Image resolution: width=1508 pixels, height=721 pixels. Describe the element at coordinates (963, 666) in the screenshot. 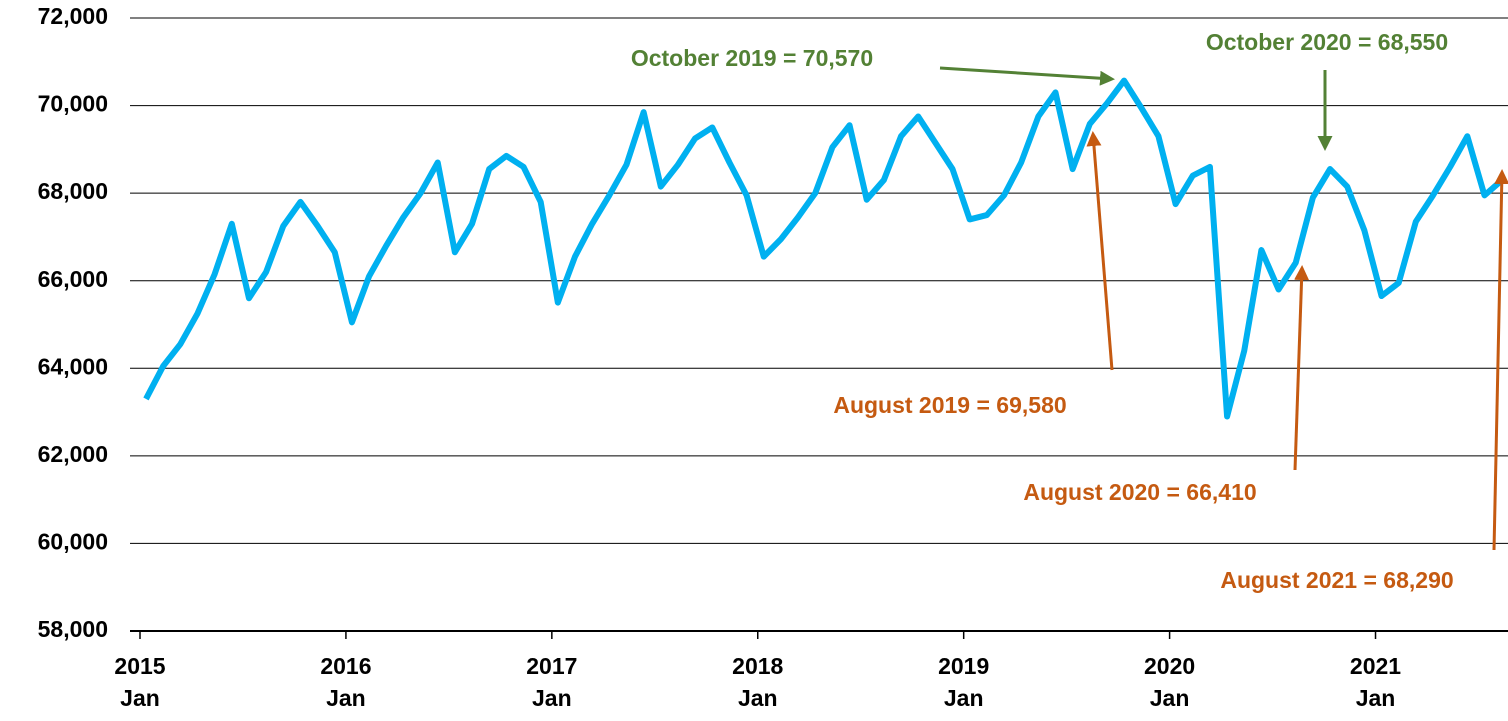

I see `x-tick-label: 2019` at that location.